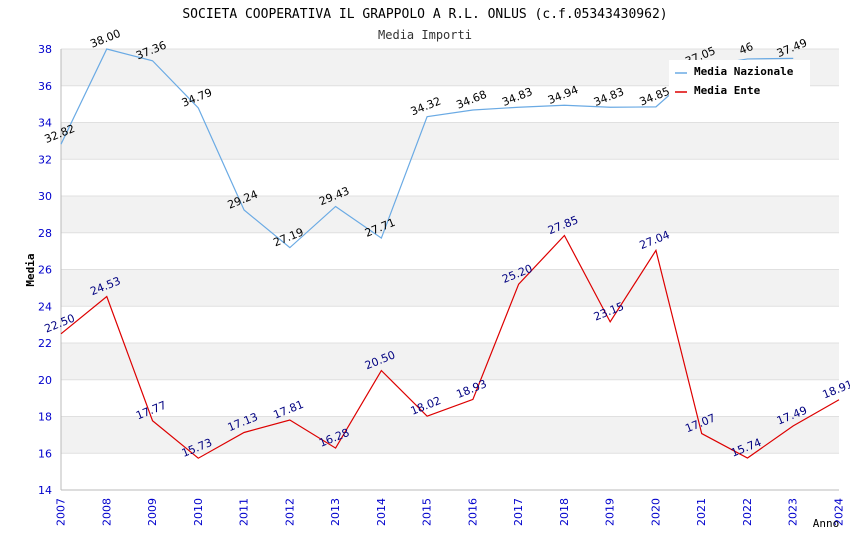  I want to click on x-tick-label: 2019, so click(610, 512).